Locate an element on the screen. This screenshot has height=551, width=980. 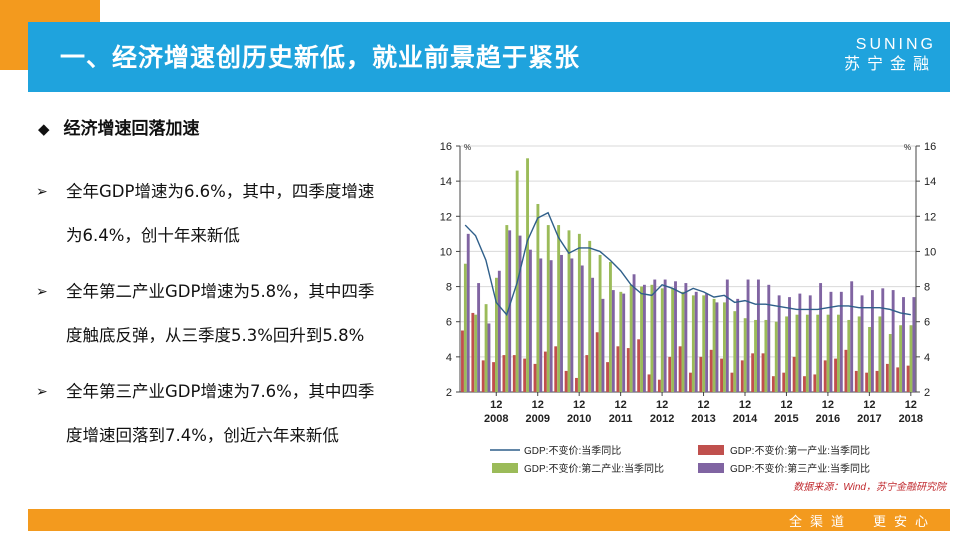
x-tick-label-year: 2010 is located at coordinates (579, 419).